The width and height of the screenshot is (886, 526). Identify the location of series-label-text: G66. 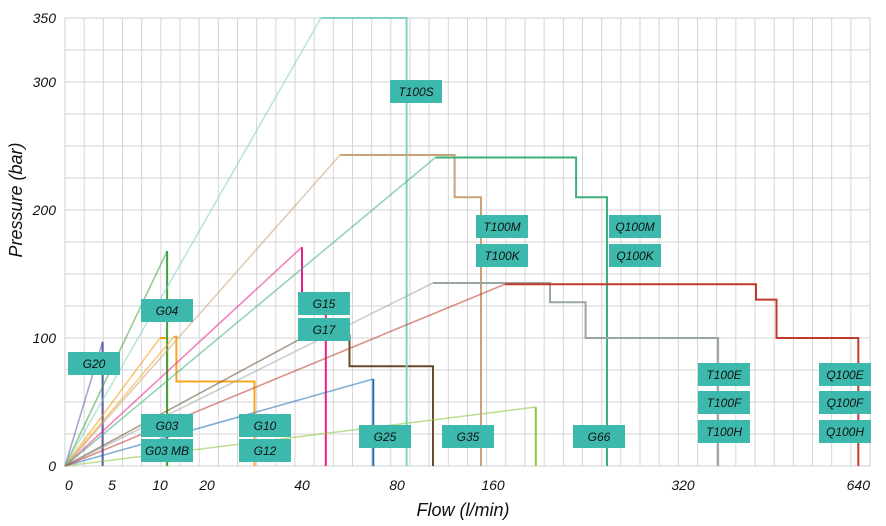
(599, 437).